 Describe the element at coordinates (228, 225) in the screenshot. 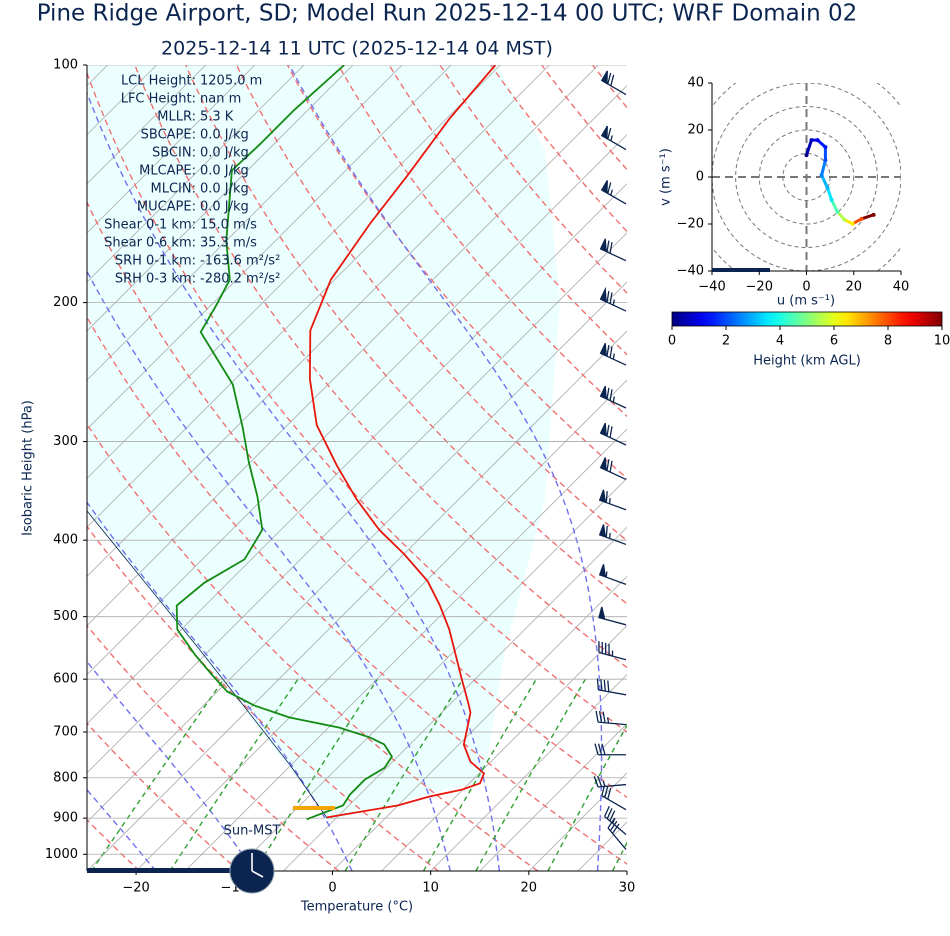

I see `stat-value: 15.0 m/s` at that location.